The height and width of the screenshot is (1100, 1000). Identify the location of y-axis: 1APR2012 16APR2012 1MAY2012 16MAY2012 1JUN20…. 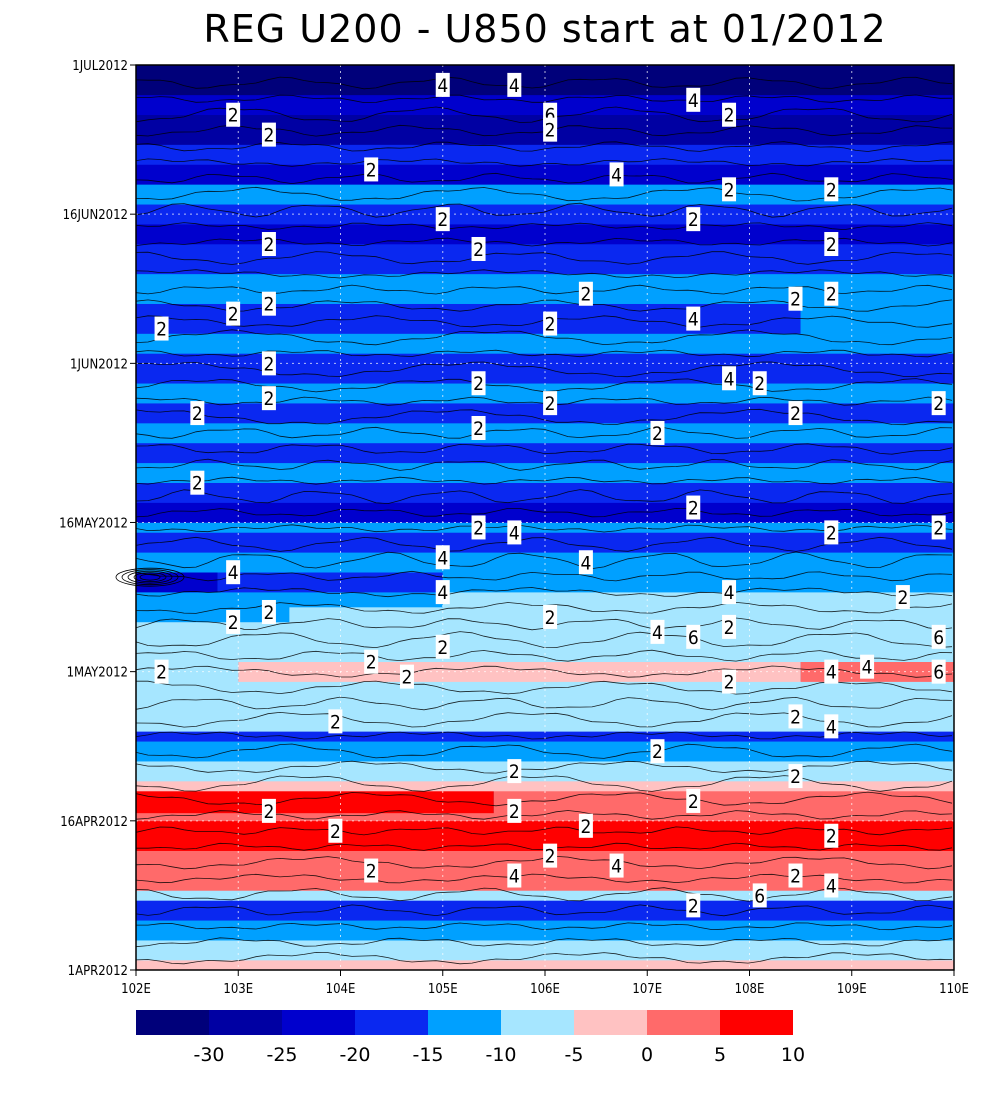
(97, 519).